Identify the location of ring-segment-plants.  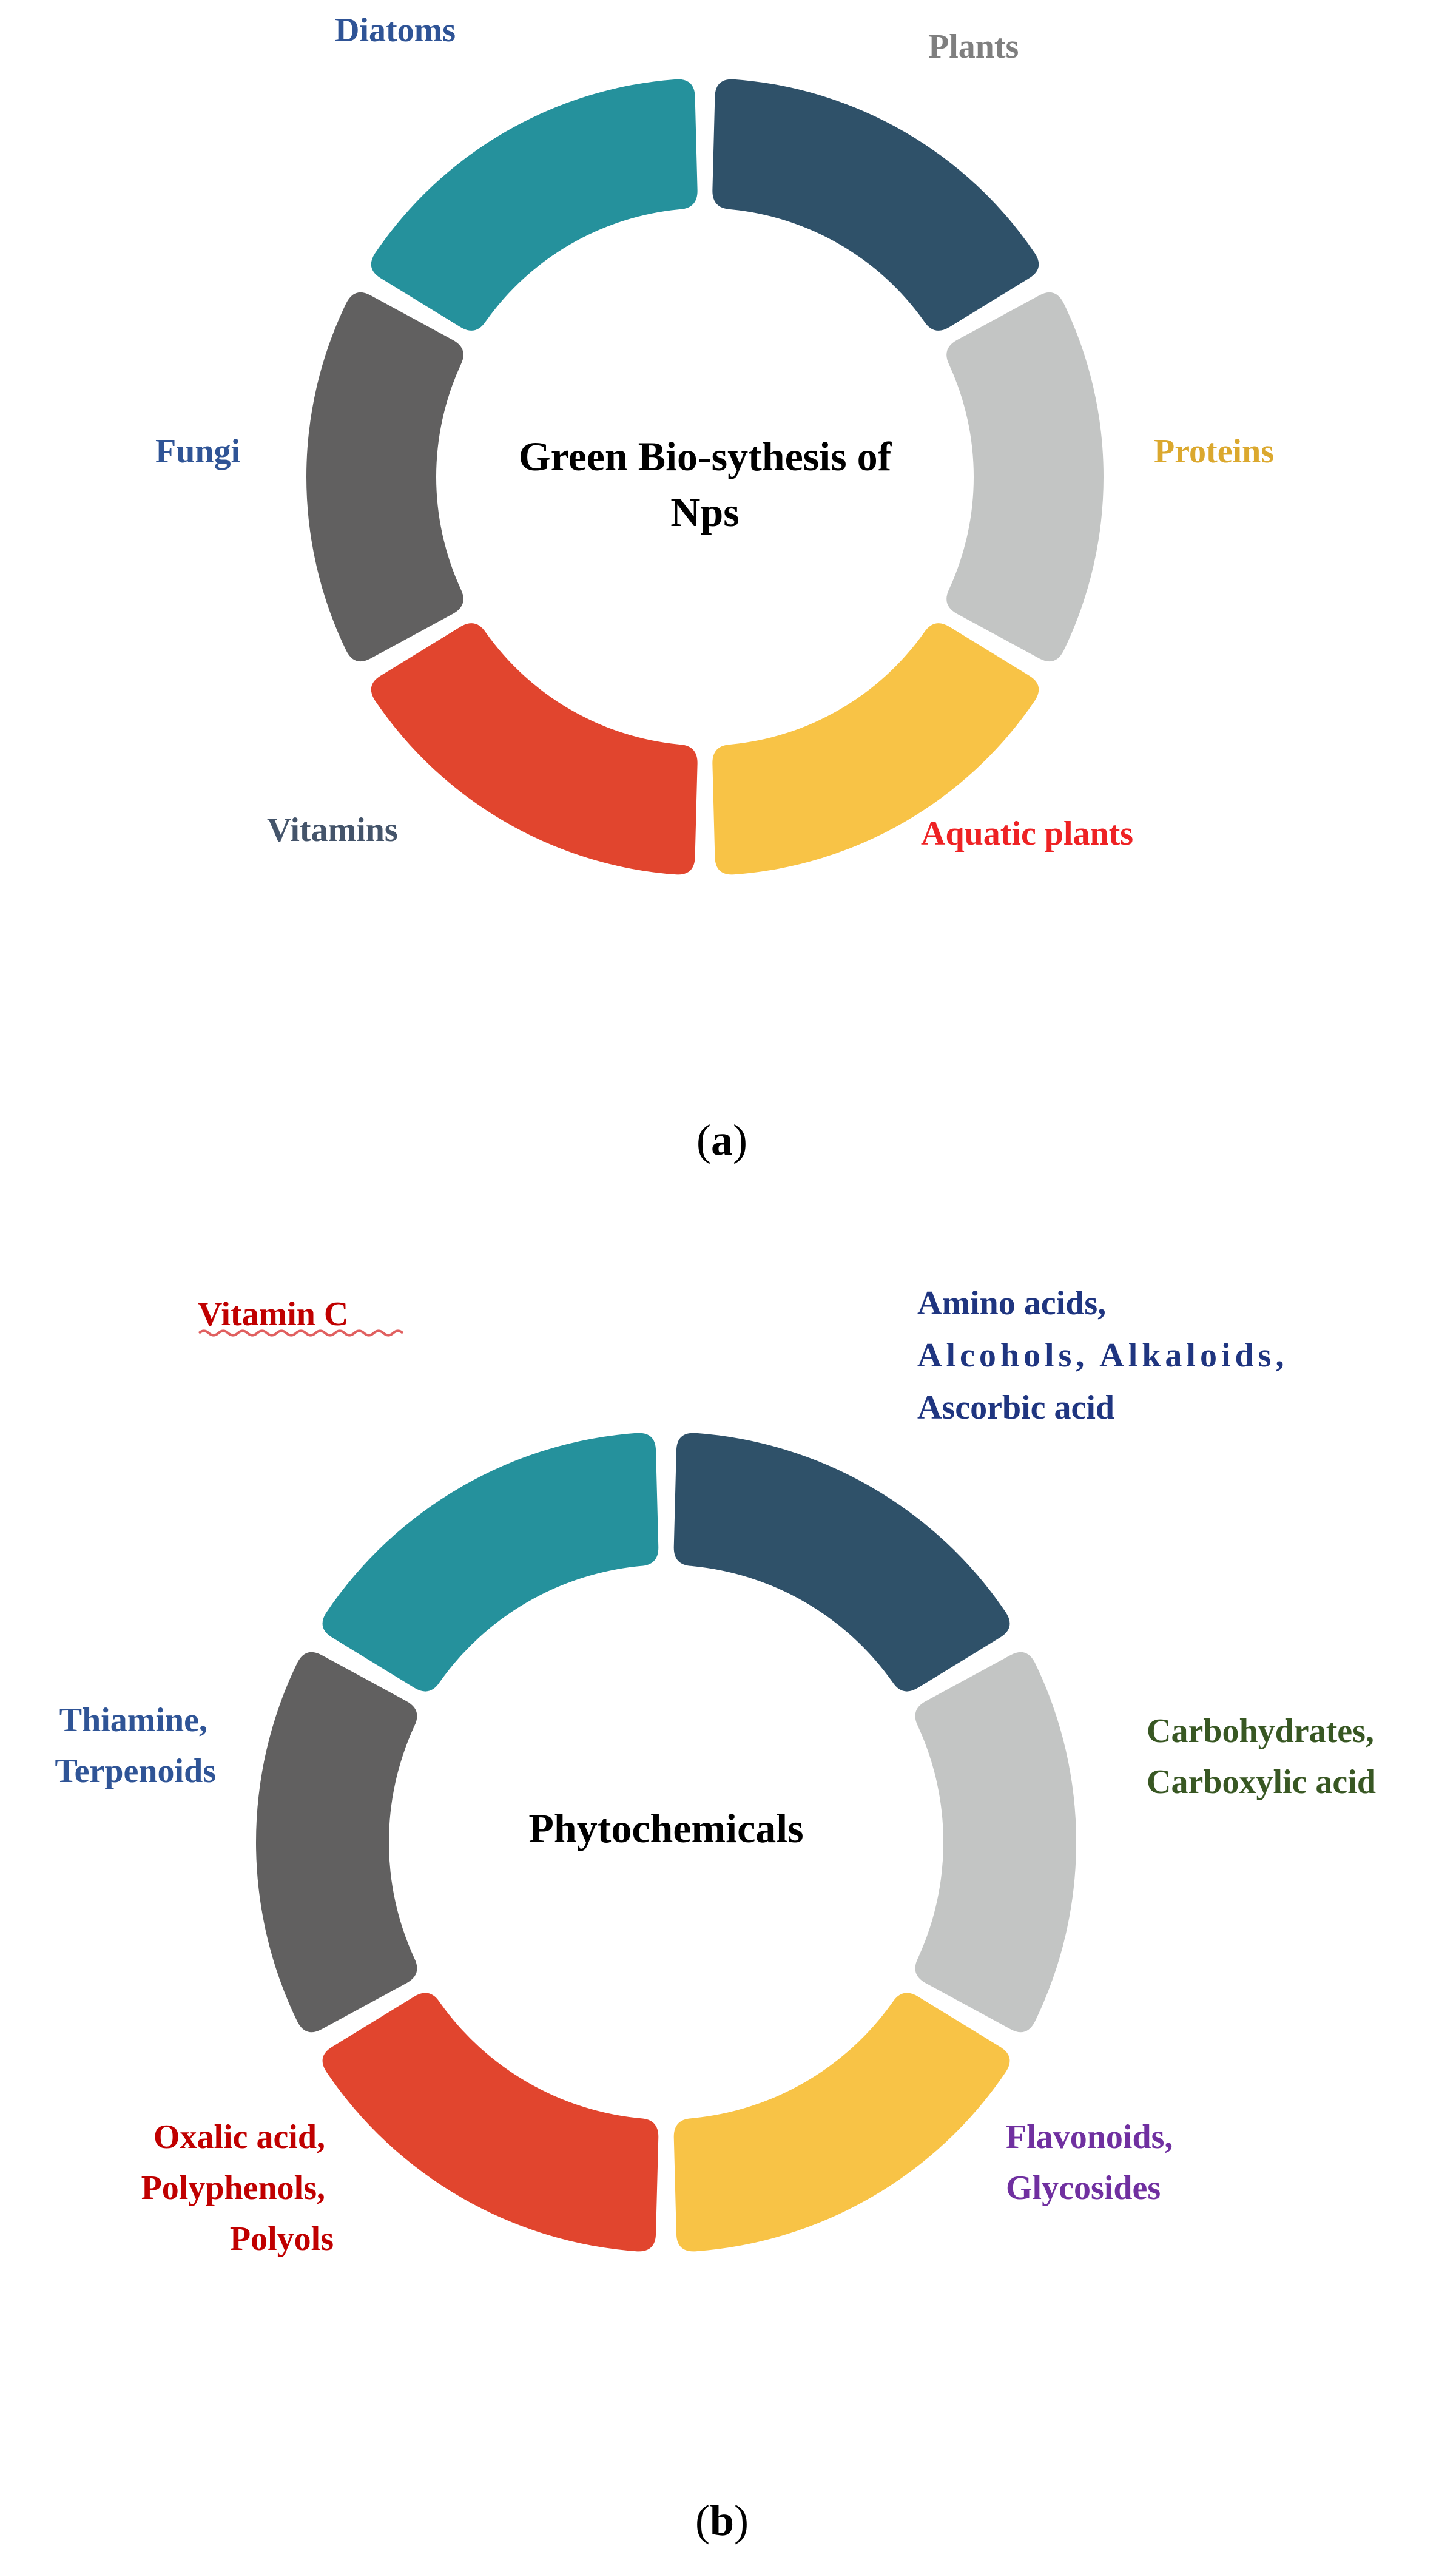
(1025, 477).